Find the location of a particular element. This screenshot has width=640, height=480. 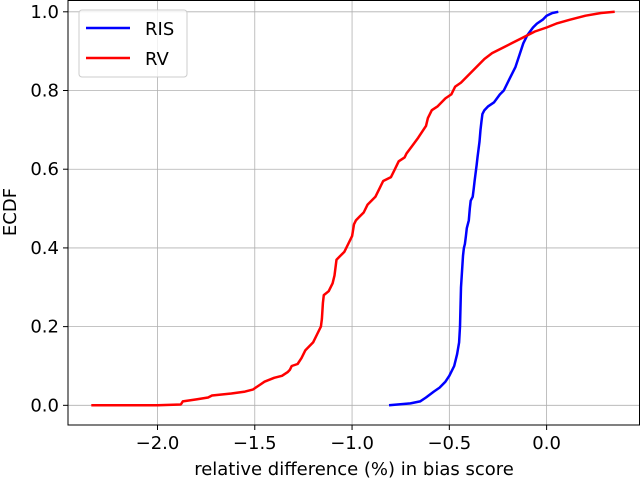

y-tick-label: 0.4 is located at coordinates (44, 248).